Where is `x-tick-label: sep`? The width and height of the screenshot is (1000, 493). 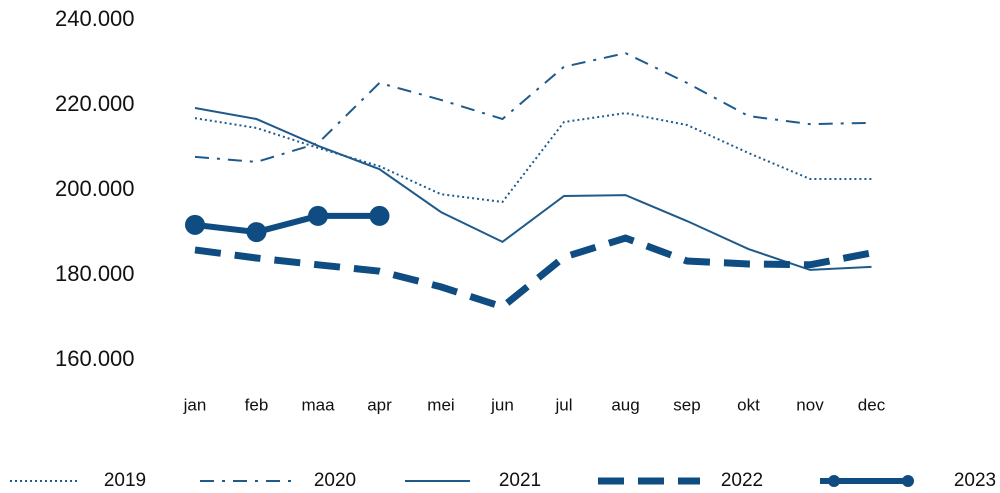 x-tick-label: sep is located at coordinates (686, 404).